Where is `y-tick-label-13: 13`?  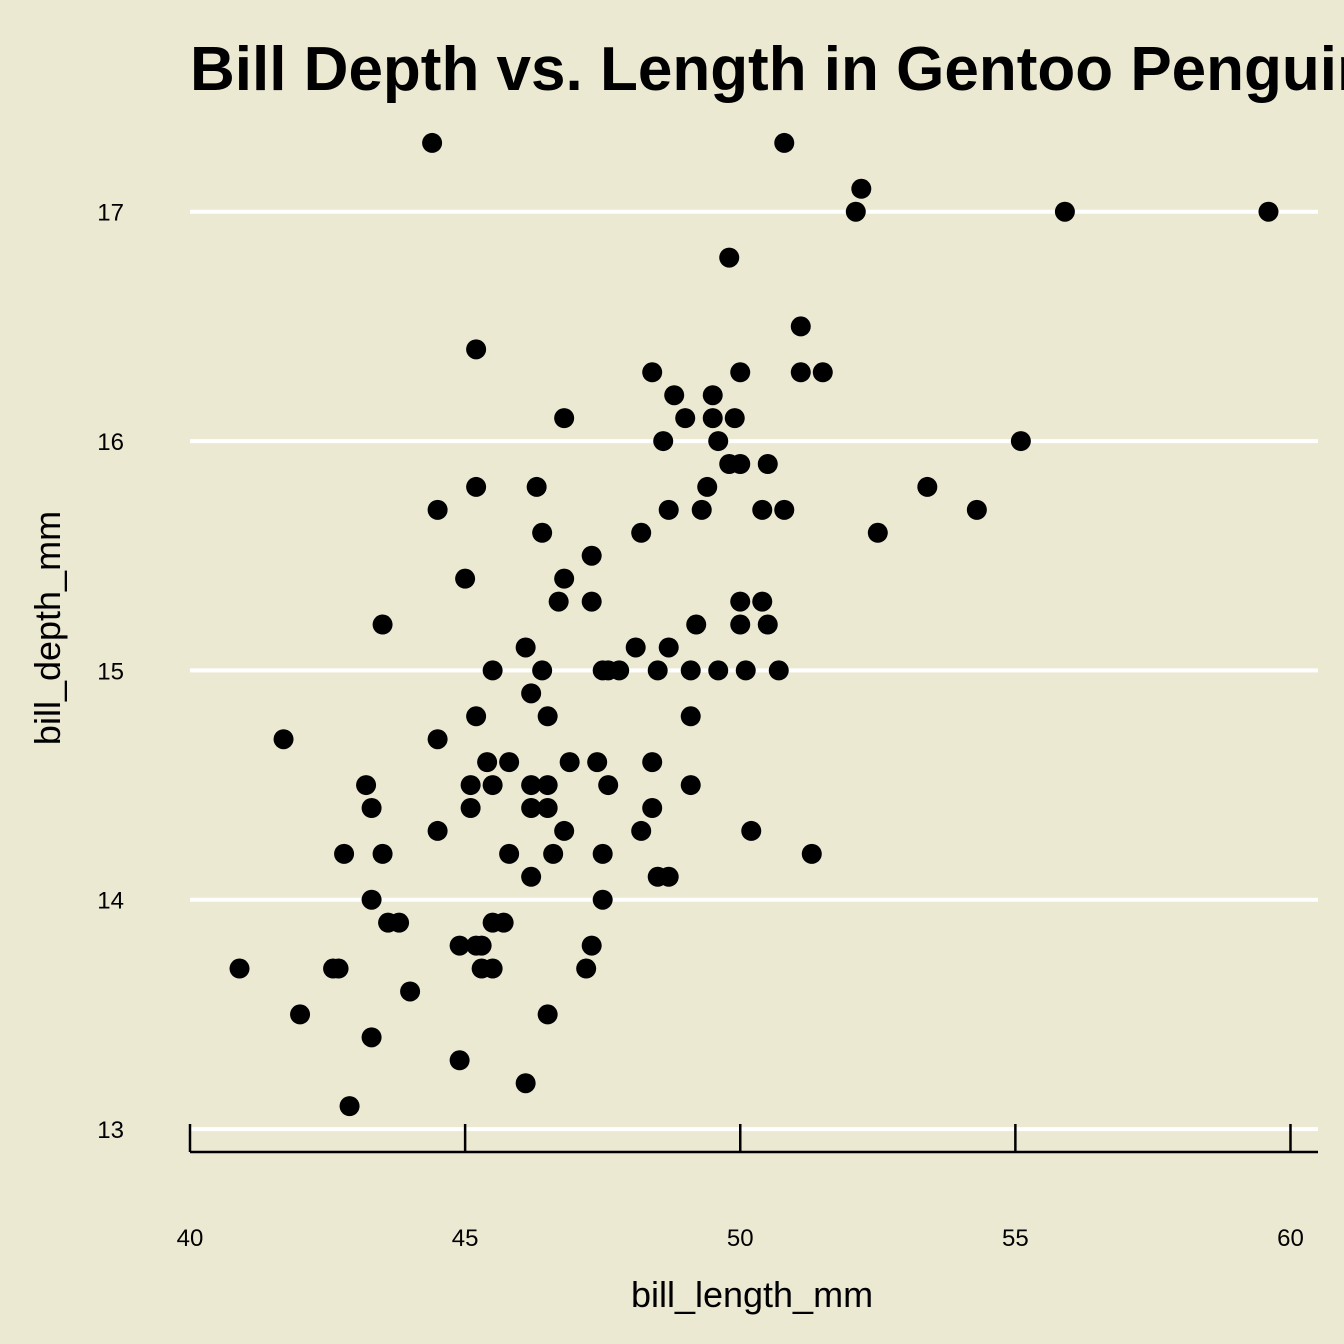 y-tick-label-13: 13 is located at coordinates (110, 1130).